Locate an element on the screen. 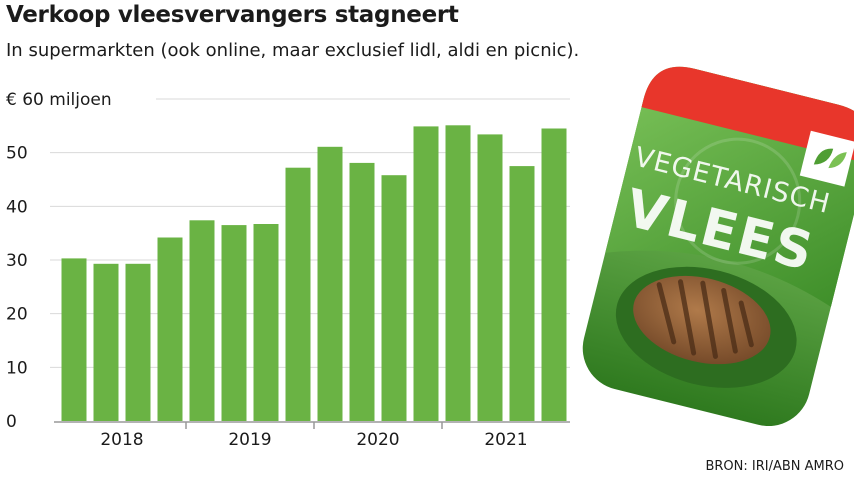 This screenshot has height=480, width=854. x-axis: 2018 2019 2020 2021 is located at coordinates (312, 435).